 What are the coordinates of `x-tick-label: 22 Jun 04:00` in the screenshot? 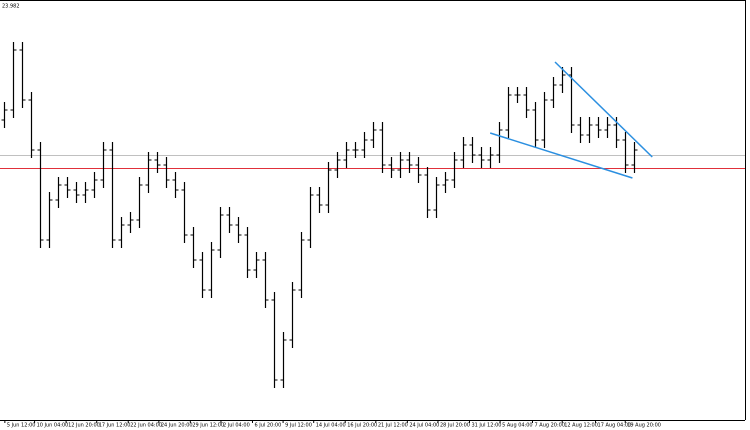 It's located at (146, 426).